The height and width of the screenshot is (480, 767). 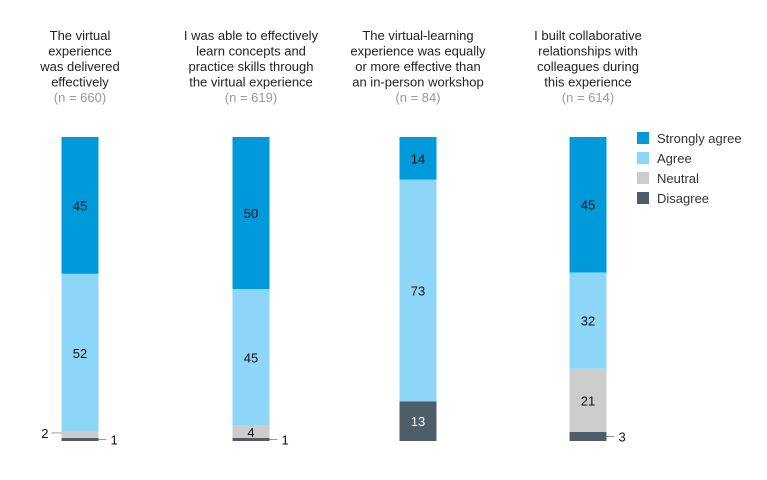 I want to click on column-title-line: I built collaborative, so click(x=588, y=35).